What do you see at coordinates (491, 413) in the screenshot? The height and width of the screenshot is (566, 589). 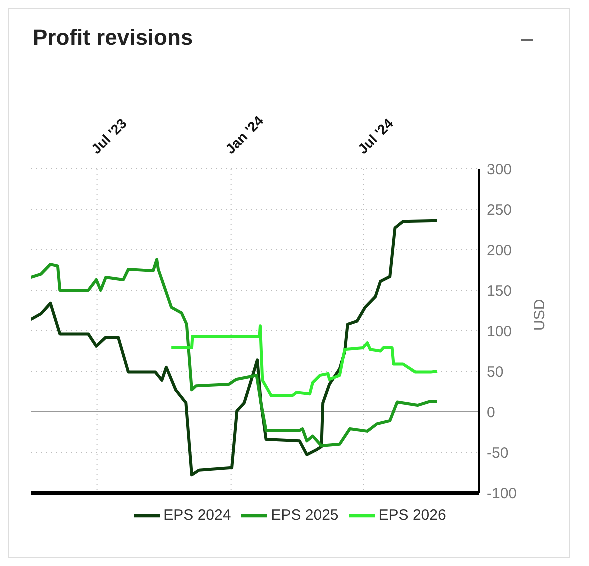 I see `y-tick-label: 0` at bounding box center [491, 413].